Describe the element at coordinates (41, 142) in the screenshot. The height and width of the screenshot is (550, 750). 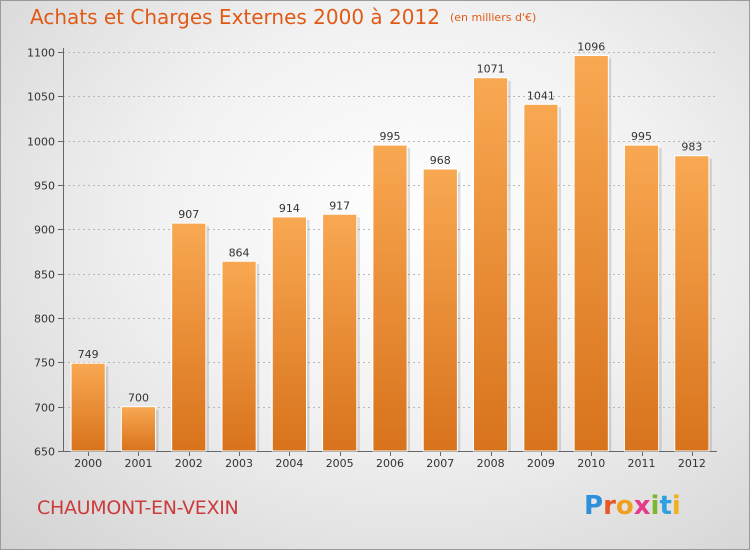
I see `y-tick-label: 1000` at that location.